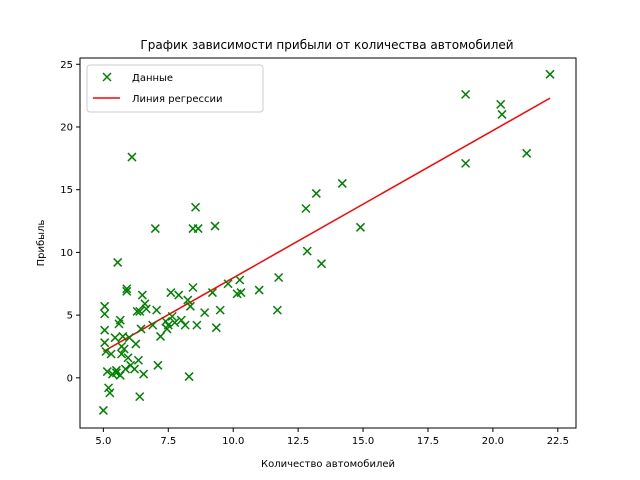 This screenshot has width=640, height=480. I want to click on y-tick-label: 5, so click(70, 316).